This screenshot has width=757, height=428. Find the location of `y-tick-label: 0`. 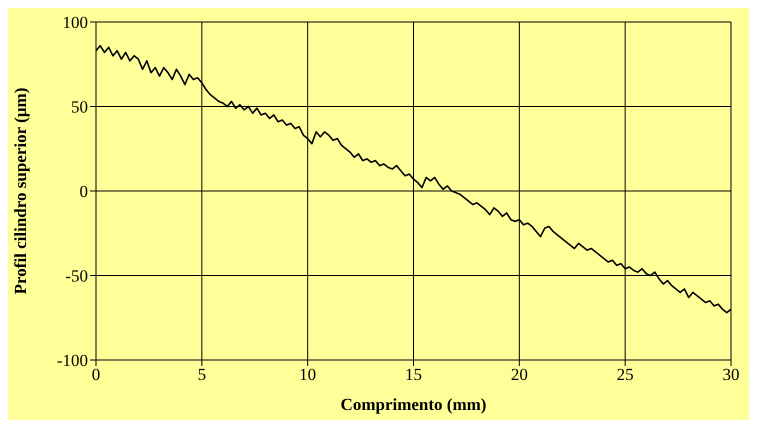

y-tick-label: 0 is located at coordinates (84, 192).